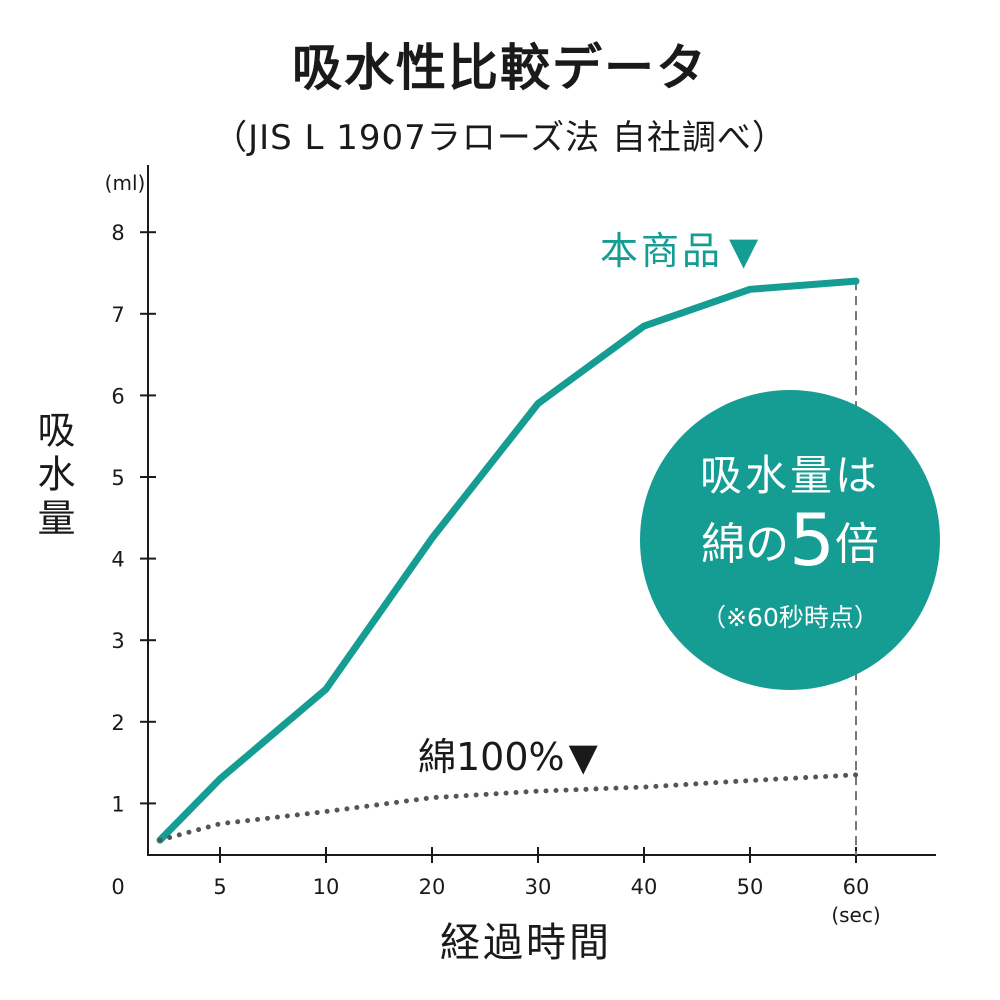 The width and height of the screenshot is (1000, 1000). What do you see at coordinates (117, 723) in the screenshot?
I see `y-tick-label: 2` at bounding box center [117, 723].